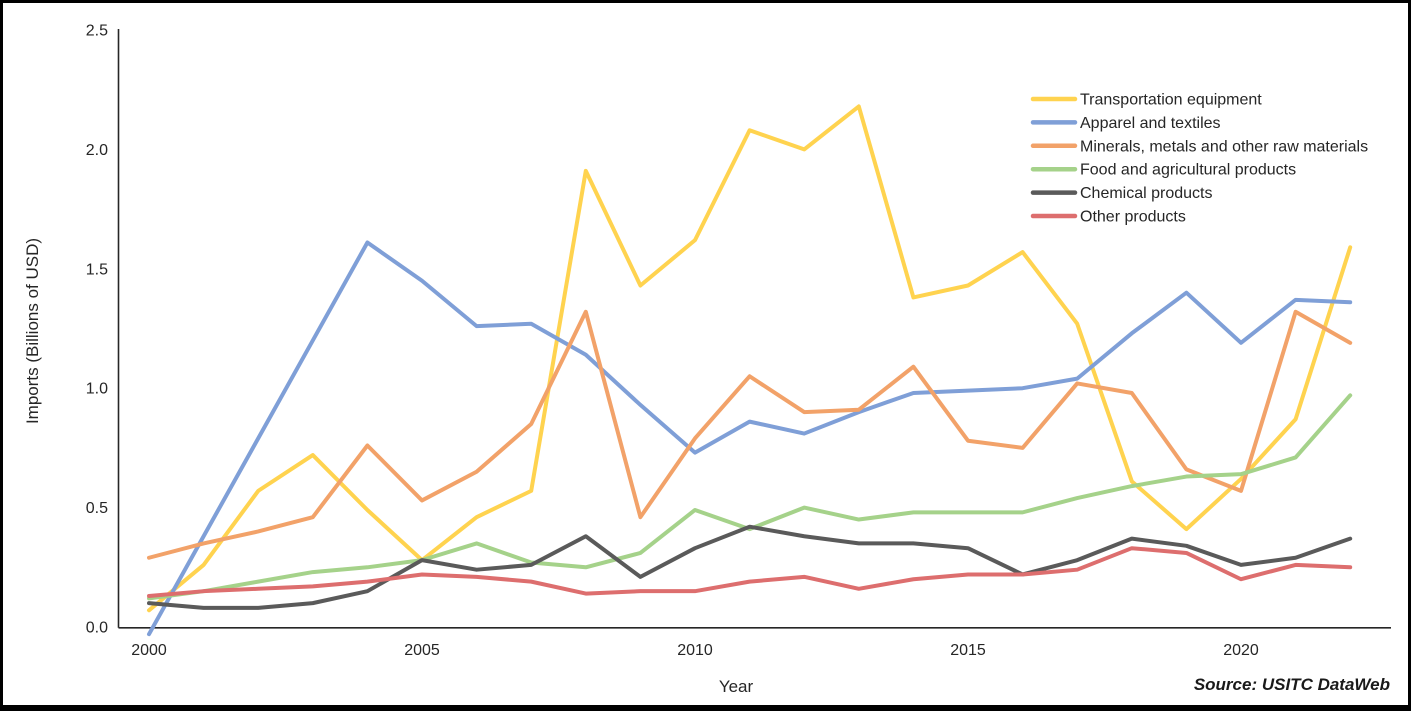  Describe the element at coordinates (1188, 170) in the screenshot. I see `legend-label: Food and agricultural products` at that location.